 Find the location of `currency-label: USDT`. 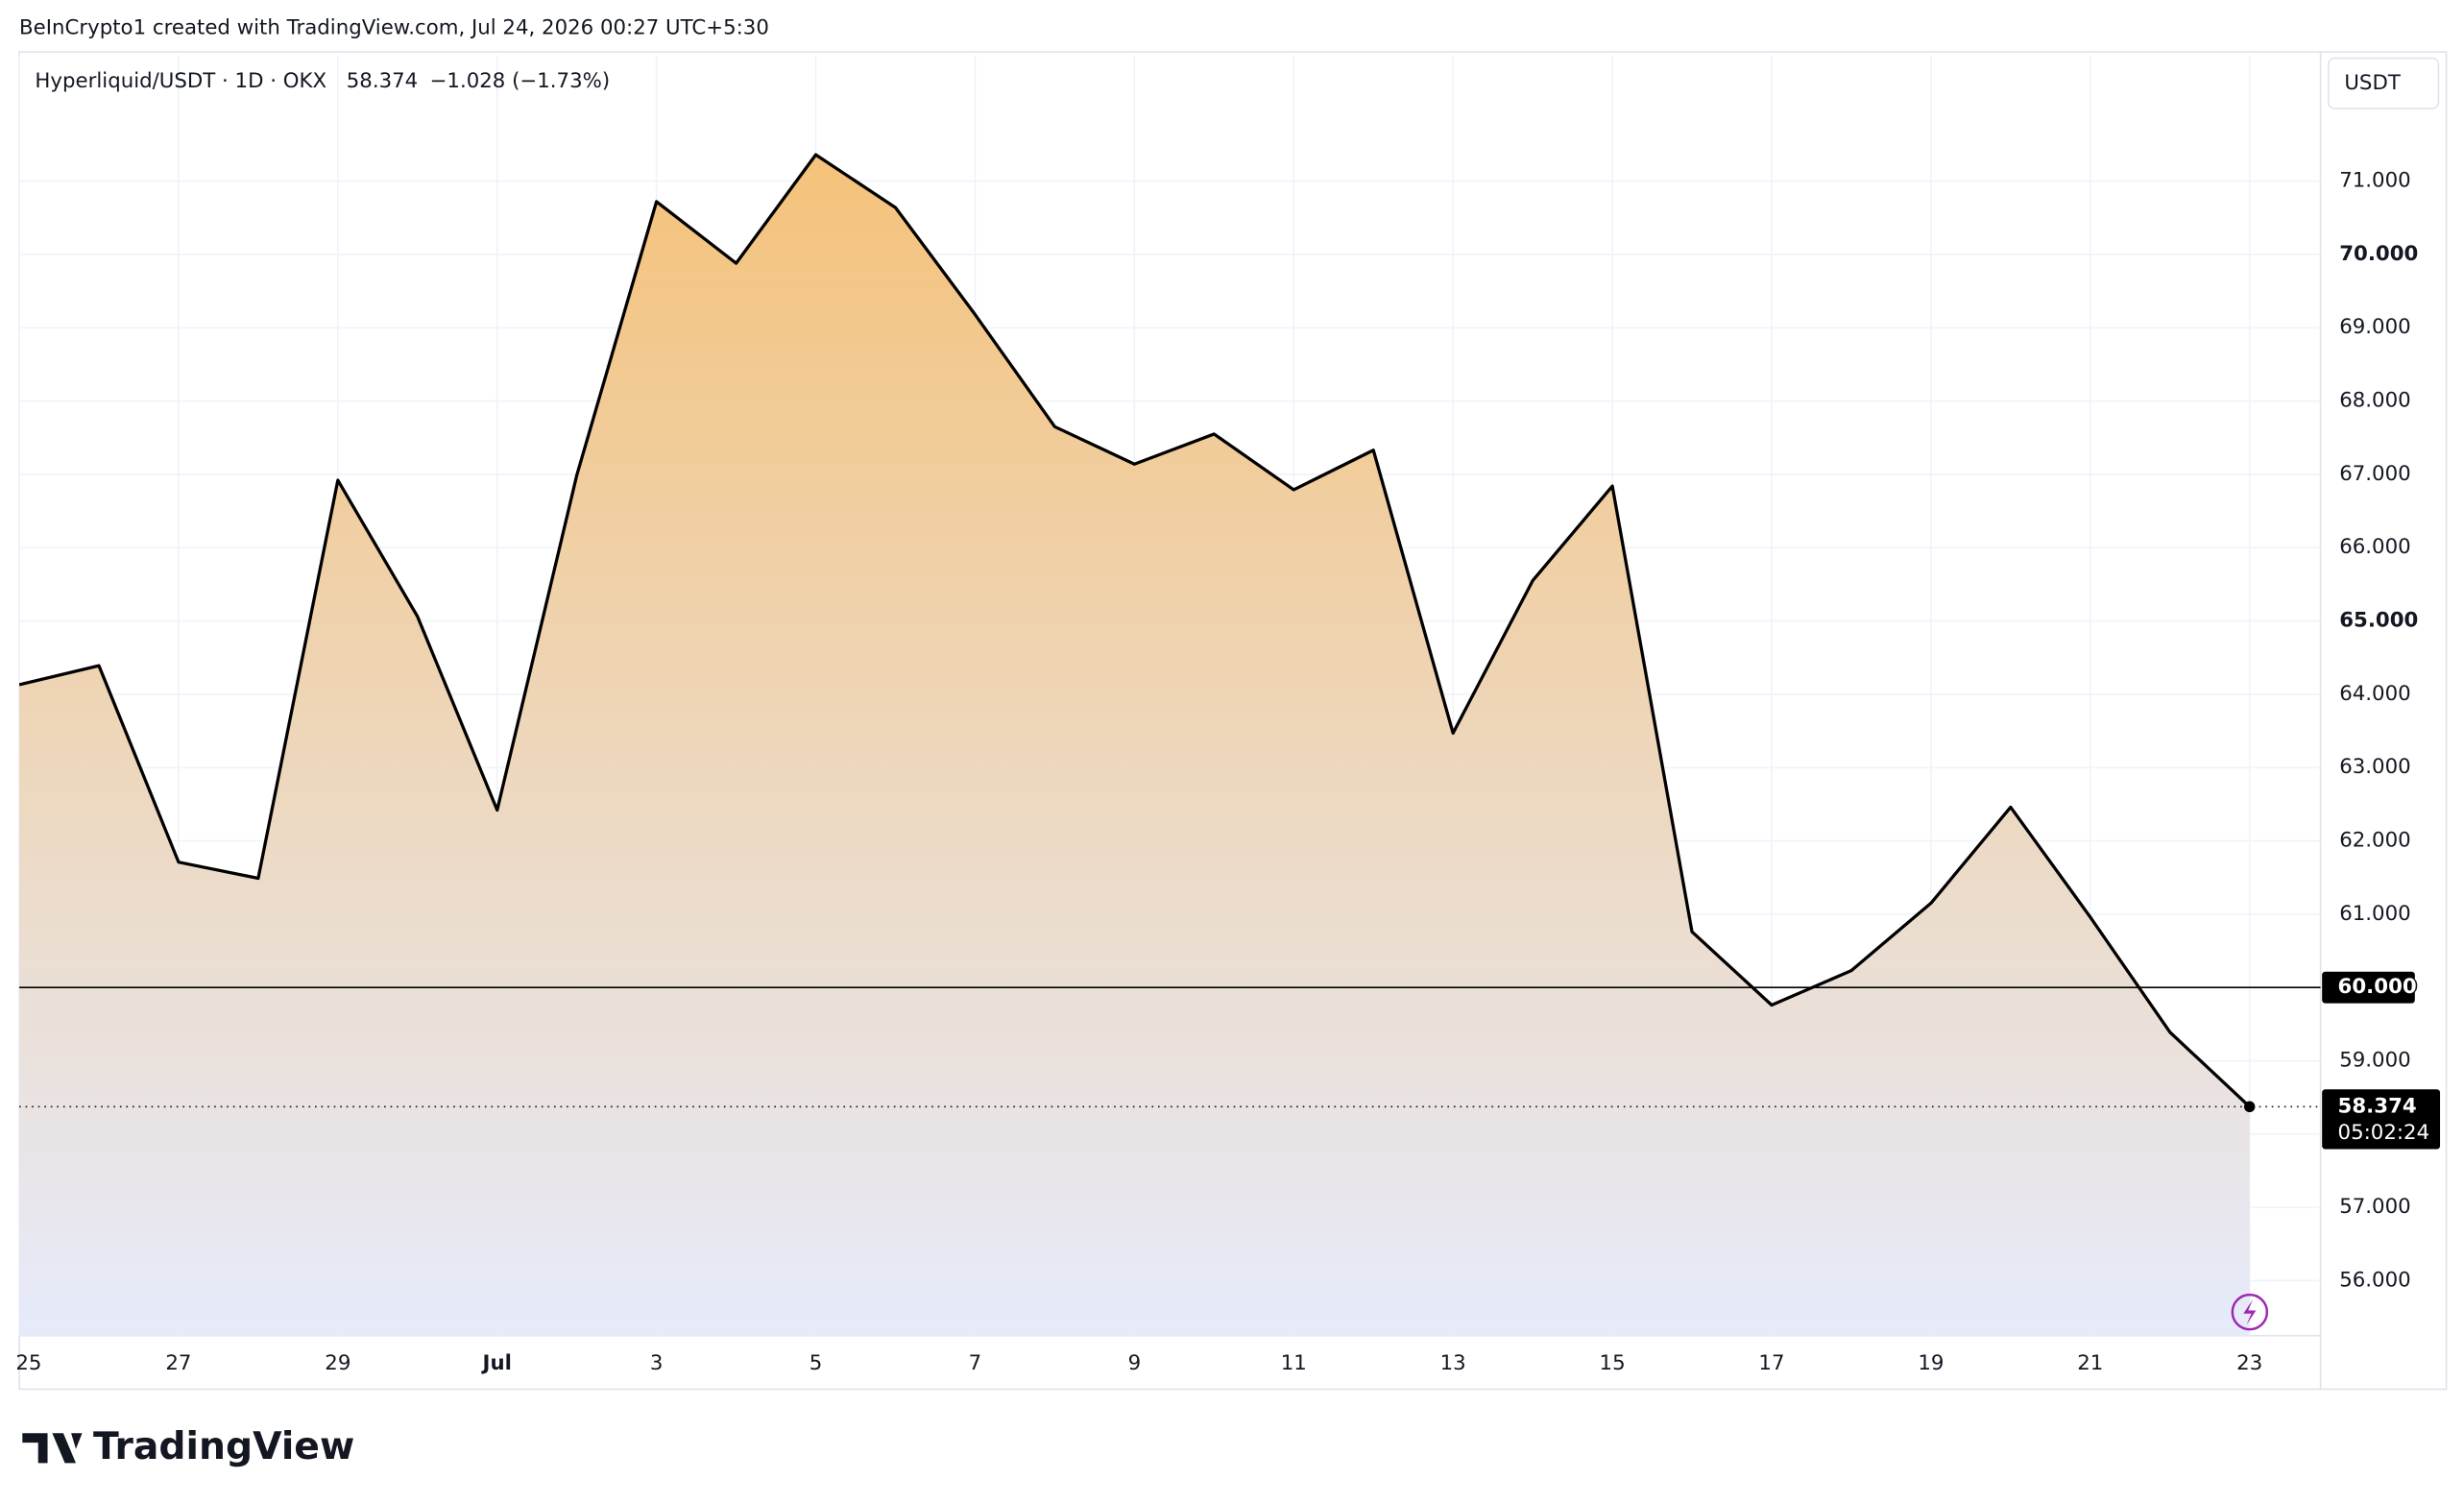

currency-label: USDT is located at coordinates (2372, 83).